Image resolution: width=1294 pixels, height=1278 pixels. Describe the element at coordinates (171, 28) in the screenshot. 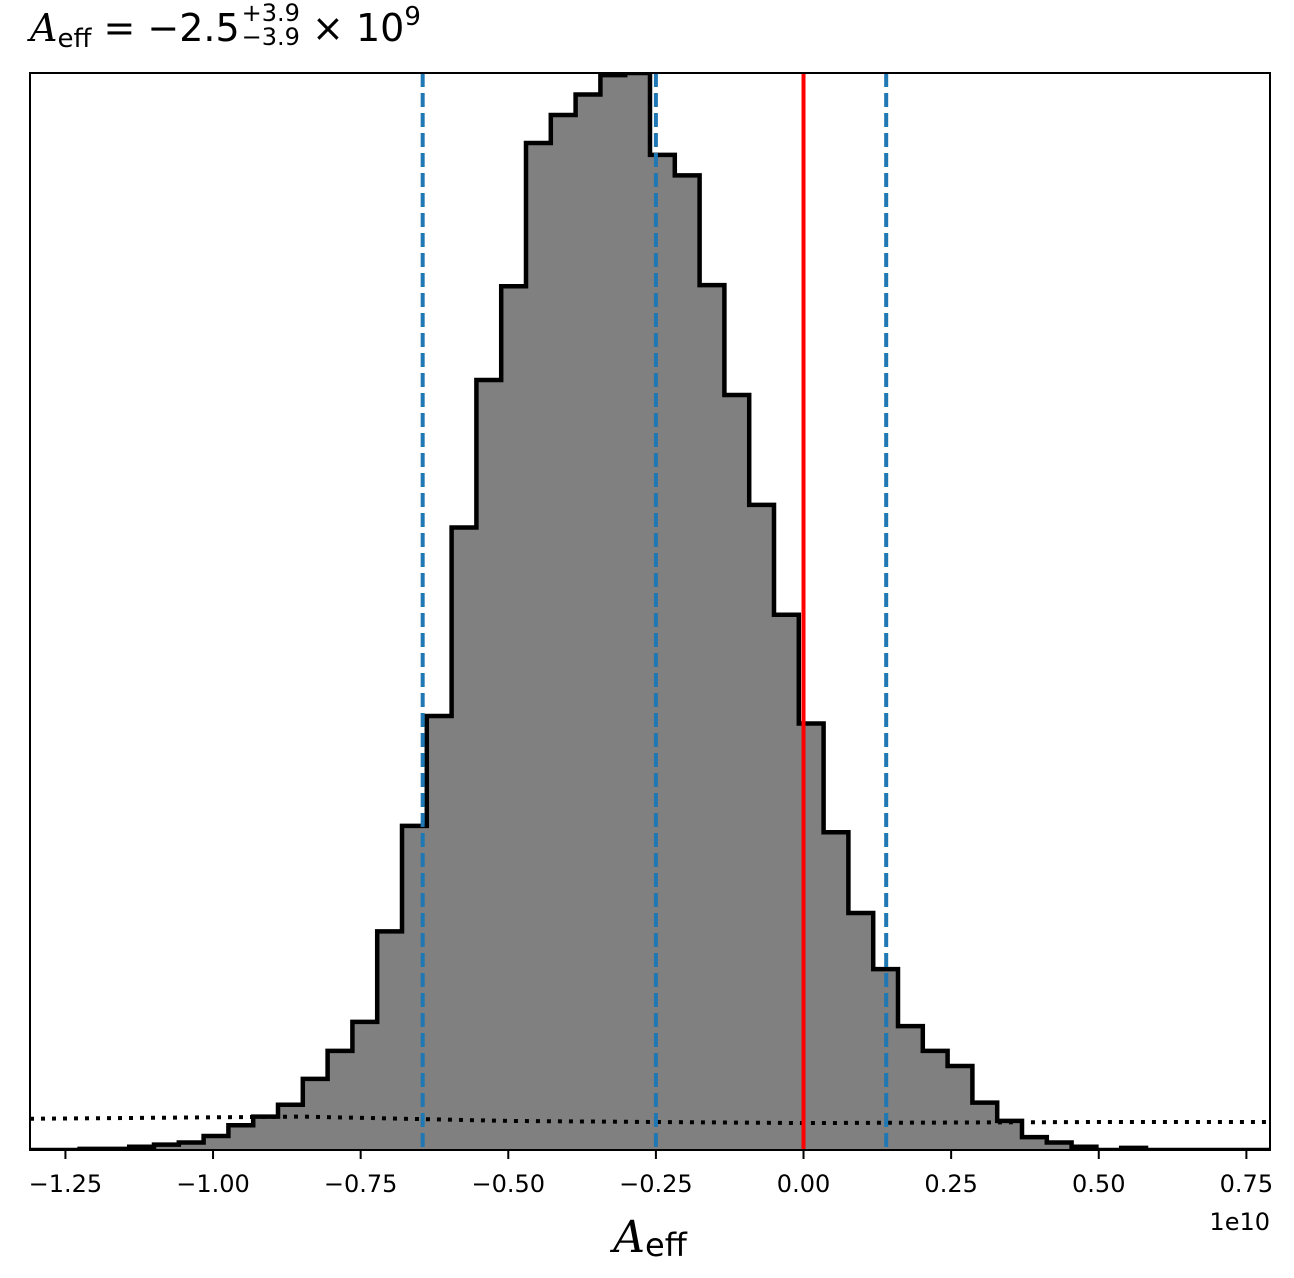

I see `title-median: = −2.5` at that location.